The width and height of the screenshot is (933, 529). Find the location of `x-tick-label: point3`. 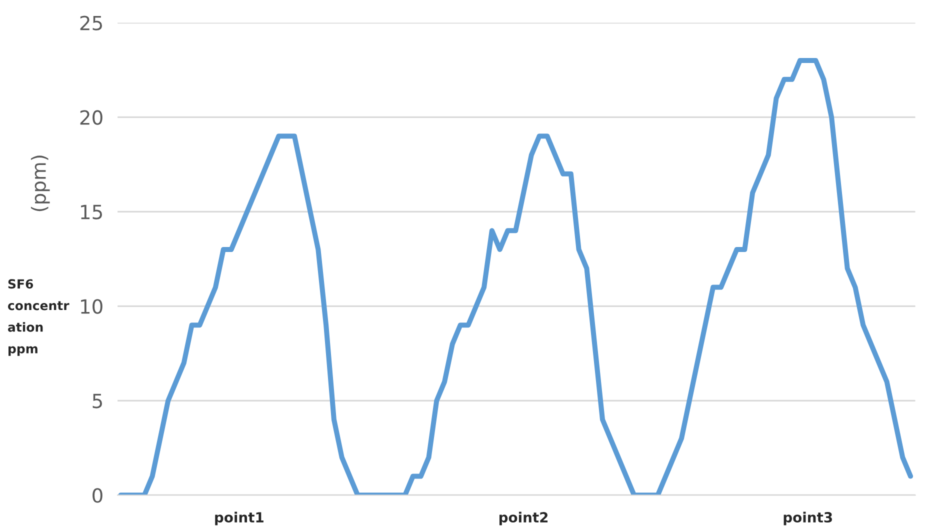

x-tick-label: point3 is located at coordinates (808, 519).